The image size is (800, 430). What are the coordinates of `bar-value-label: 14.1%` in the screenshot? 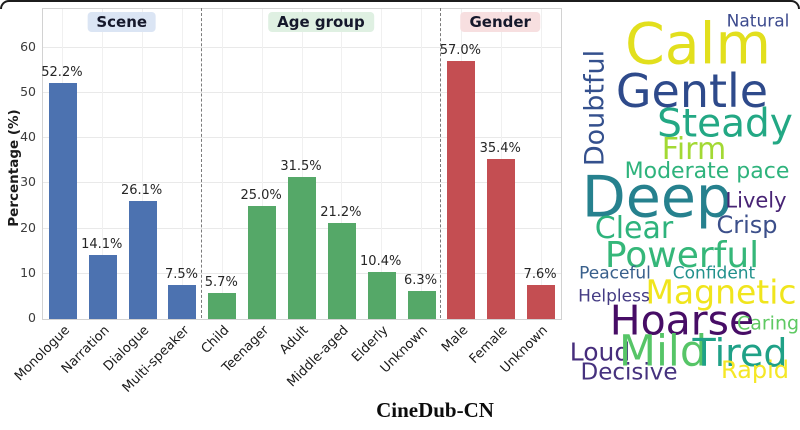 It's located at (102, 245).